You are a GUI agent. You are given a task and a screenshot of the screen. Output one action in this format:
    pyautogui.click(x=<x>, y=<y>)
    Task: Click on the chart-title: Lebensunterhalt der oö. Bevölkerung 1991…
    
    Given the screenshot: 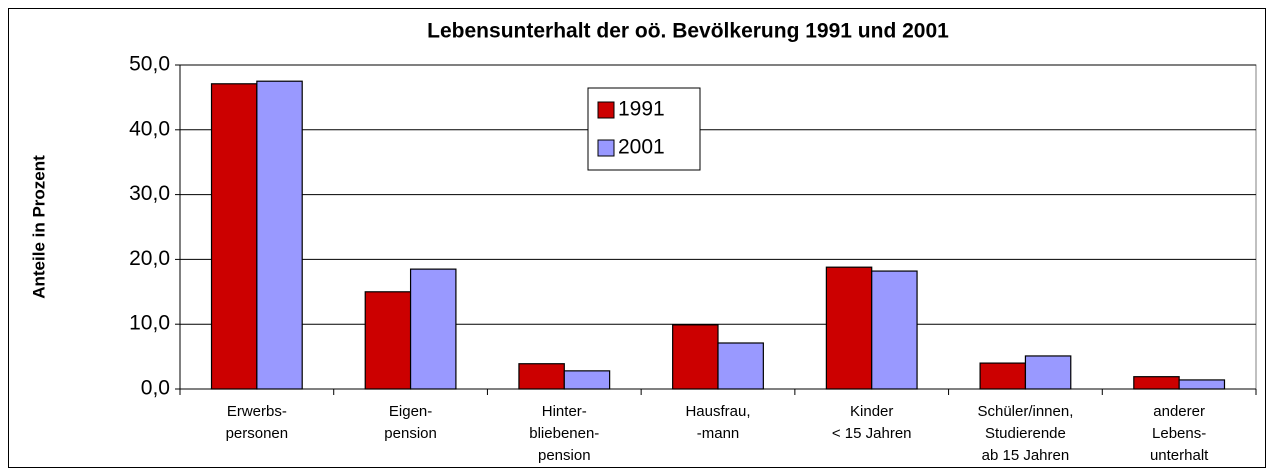 What is the action you would take?
    pyautogui.click(x=688, y=31)
    